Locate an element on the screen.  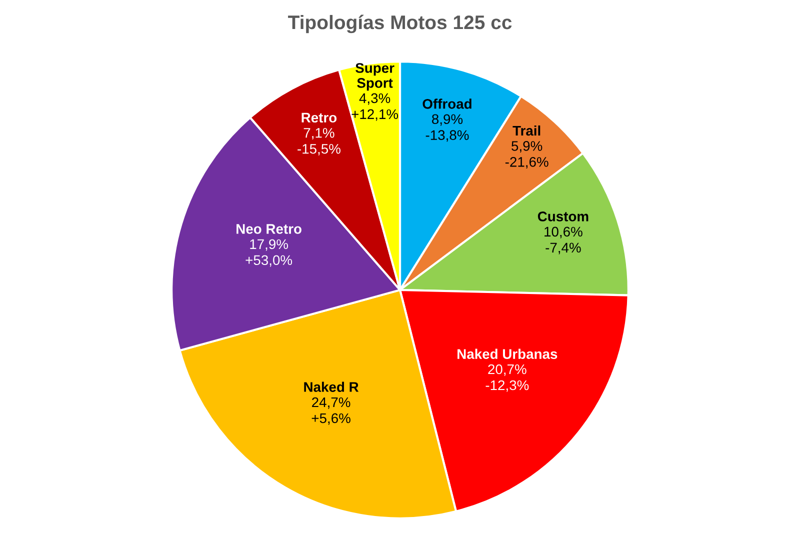
slice-label: Retro is located at coordinates (319, 117).